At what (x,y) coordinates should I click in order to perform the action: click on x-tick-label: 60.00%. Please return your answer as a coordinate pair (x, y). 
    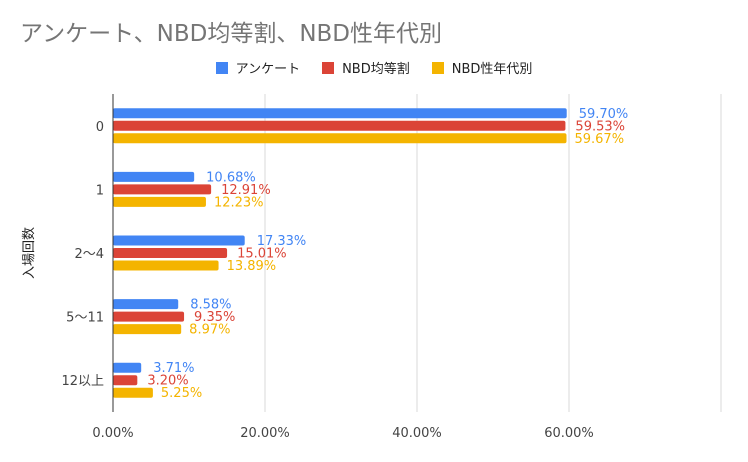
    Looking at the image, I should click on (569, 433).